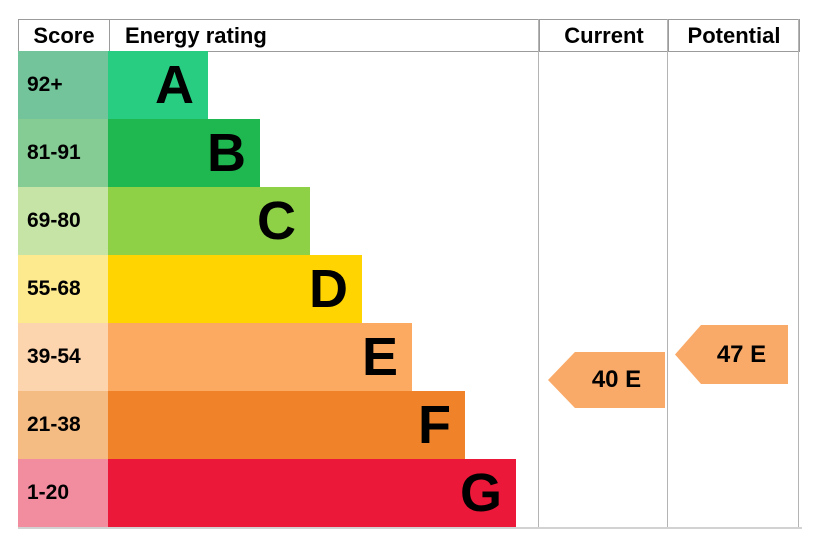 This screenshot has height=547, width=820. Describe the element at coordinates (741, 354) in the screenshot. I see `potential-rating-value: 47 E` at that location.